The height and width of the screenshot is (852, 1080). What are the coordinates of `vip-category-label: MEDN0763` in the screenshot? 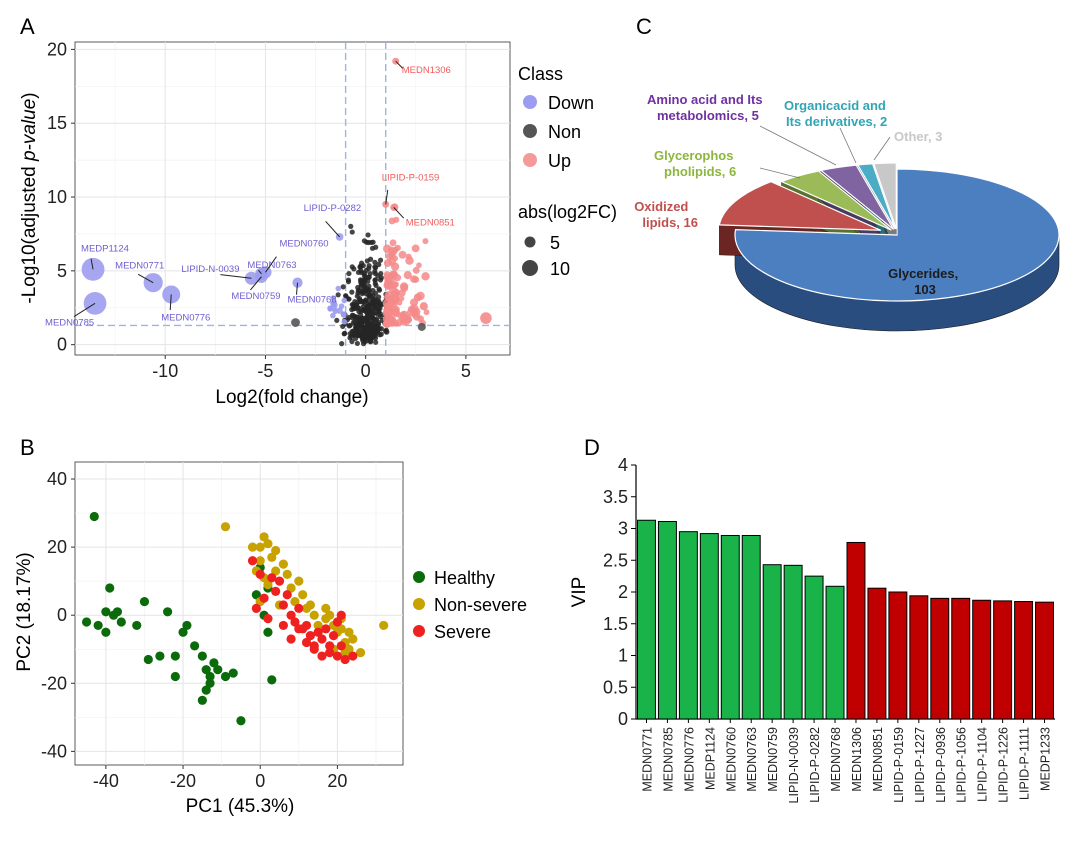 It's located at (752, 759).